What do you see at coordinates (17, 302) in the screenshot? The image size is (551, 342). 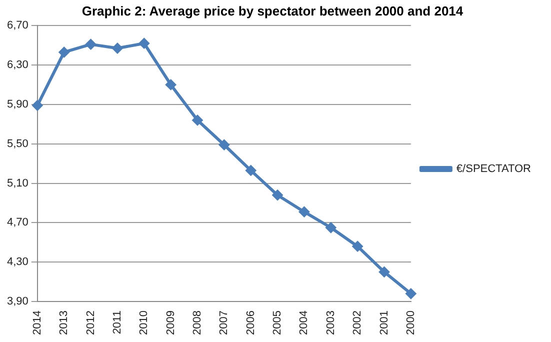 I see `y-tick-label: 3,90` at bounding box center [17, 302].